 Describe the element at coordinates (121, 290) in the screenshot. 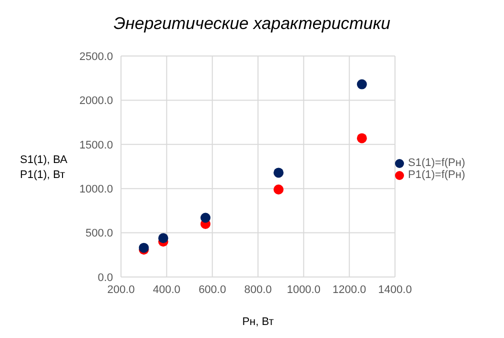

I see `x-tick-label: 200.0` at that location.